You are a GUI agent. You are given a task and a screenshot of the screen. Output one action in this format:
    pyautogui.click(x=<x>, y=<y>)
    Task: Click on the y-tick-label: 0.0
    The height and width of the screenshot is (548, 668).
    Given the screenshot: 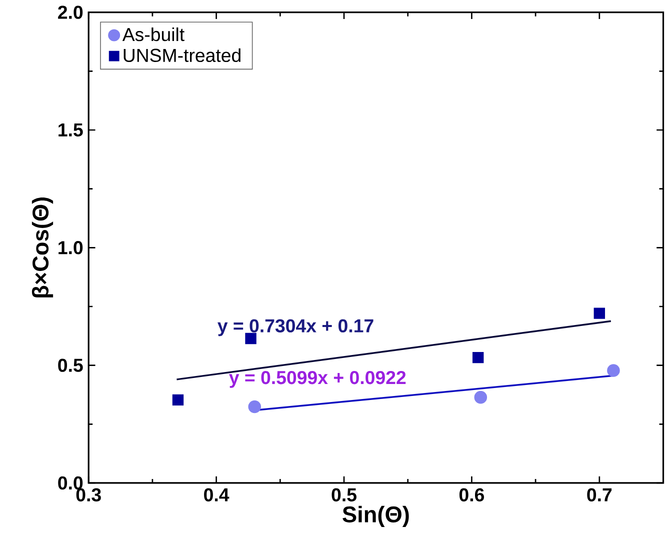 What is the action you would take?
    pyautogui.click(x=70, y=483)
    